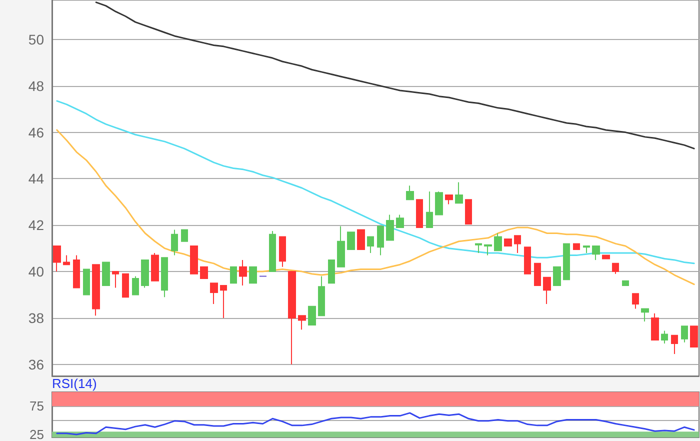  I want to click on chart-title: RSI(14), so click(74, 383).